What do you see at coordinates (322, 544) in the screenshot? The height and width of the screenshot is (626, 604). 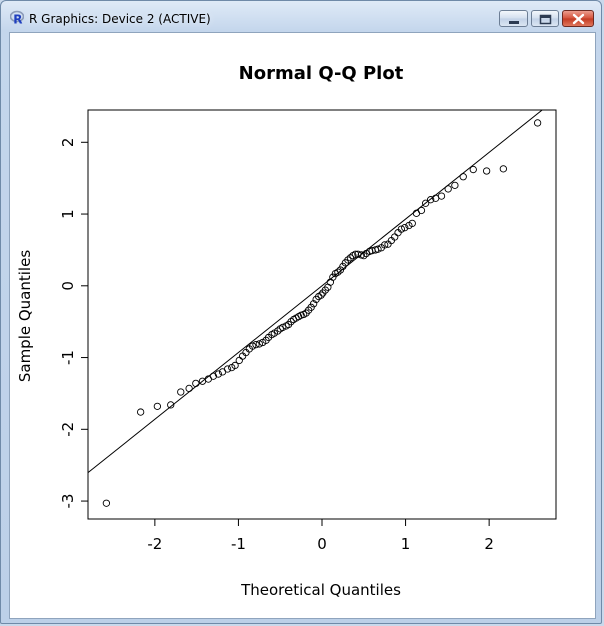 I see `x-tick-label: 0` at bounding box center [322, 544].